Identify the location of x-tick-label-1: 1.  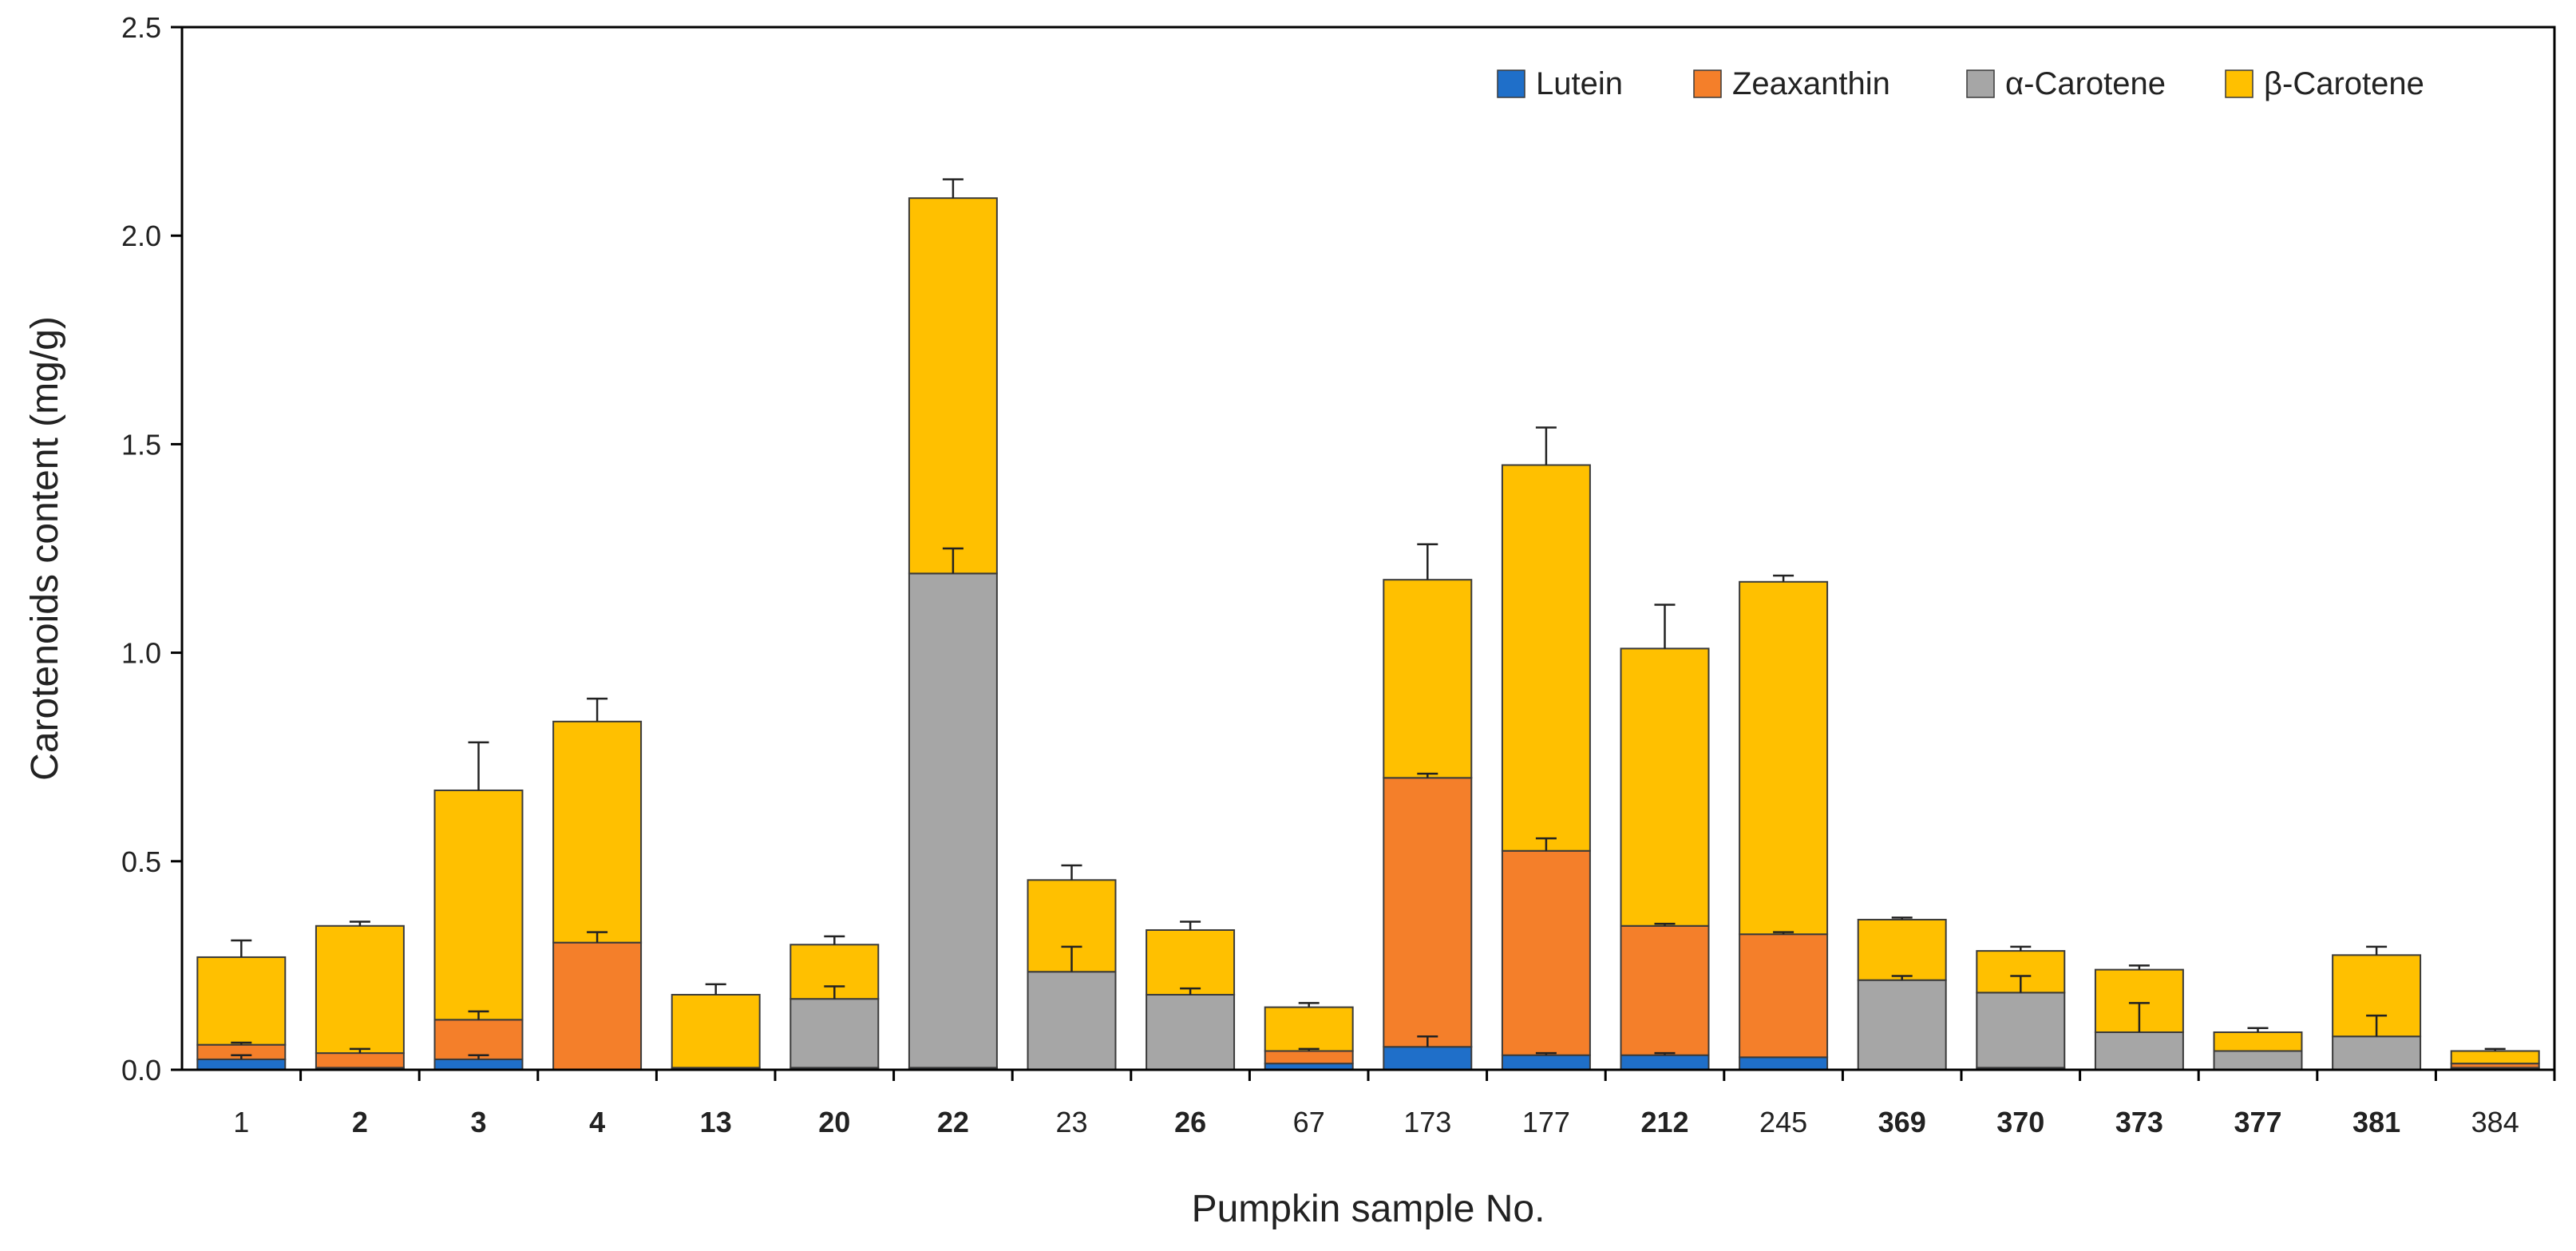
(241, 1122).